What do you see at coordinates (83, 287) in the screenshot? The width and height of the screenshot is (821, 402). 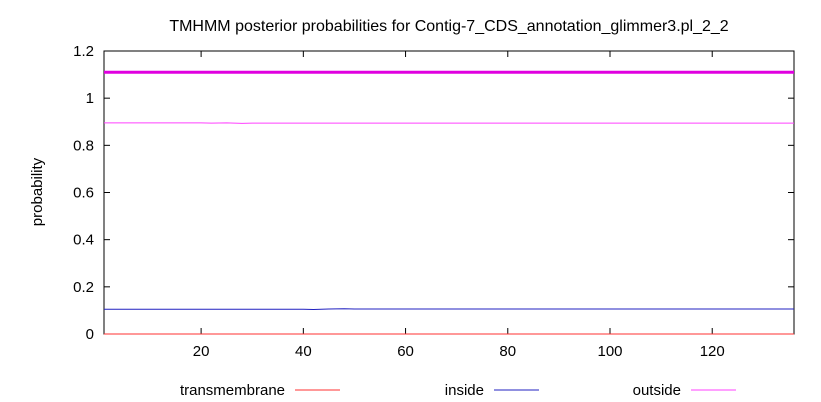 I see `y-tick-label: 0.2` at bounding box center [83, 287].